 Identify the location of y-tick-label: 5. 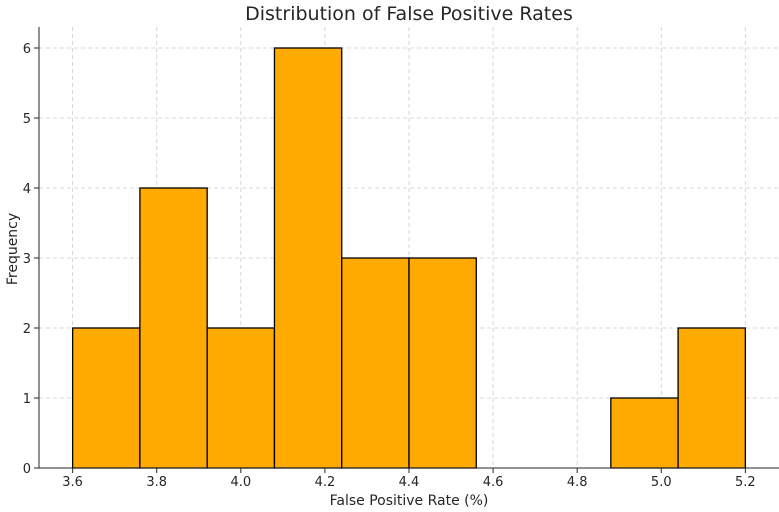
(27, 119).